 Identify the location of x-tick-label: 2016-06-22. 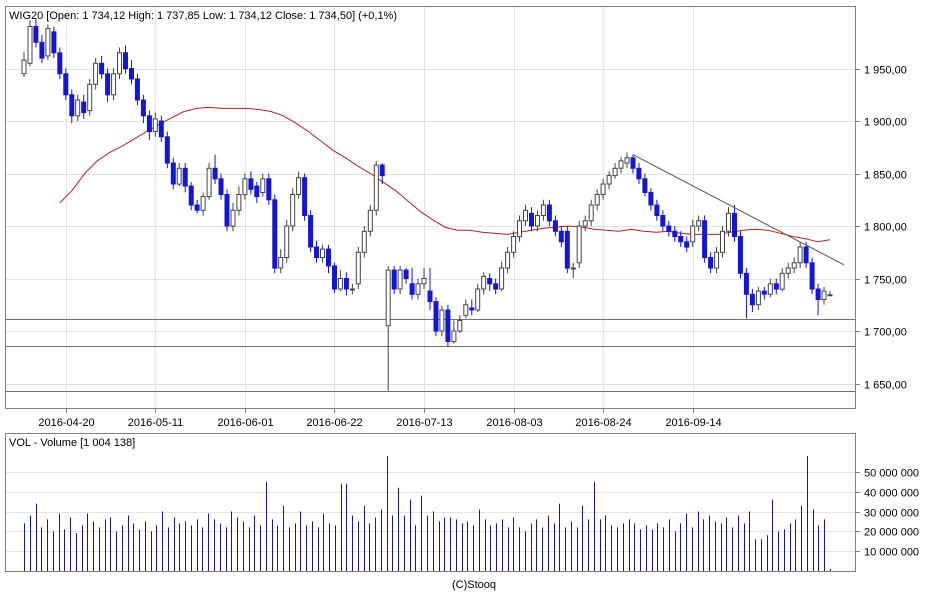
(334, 423).